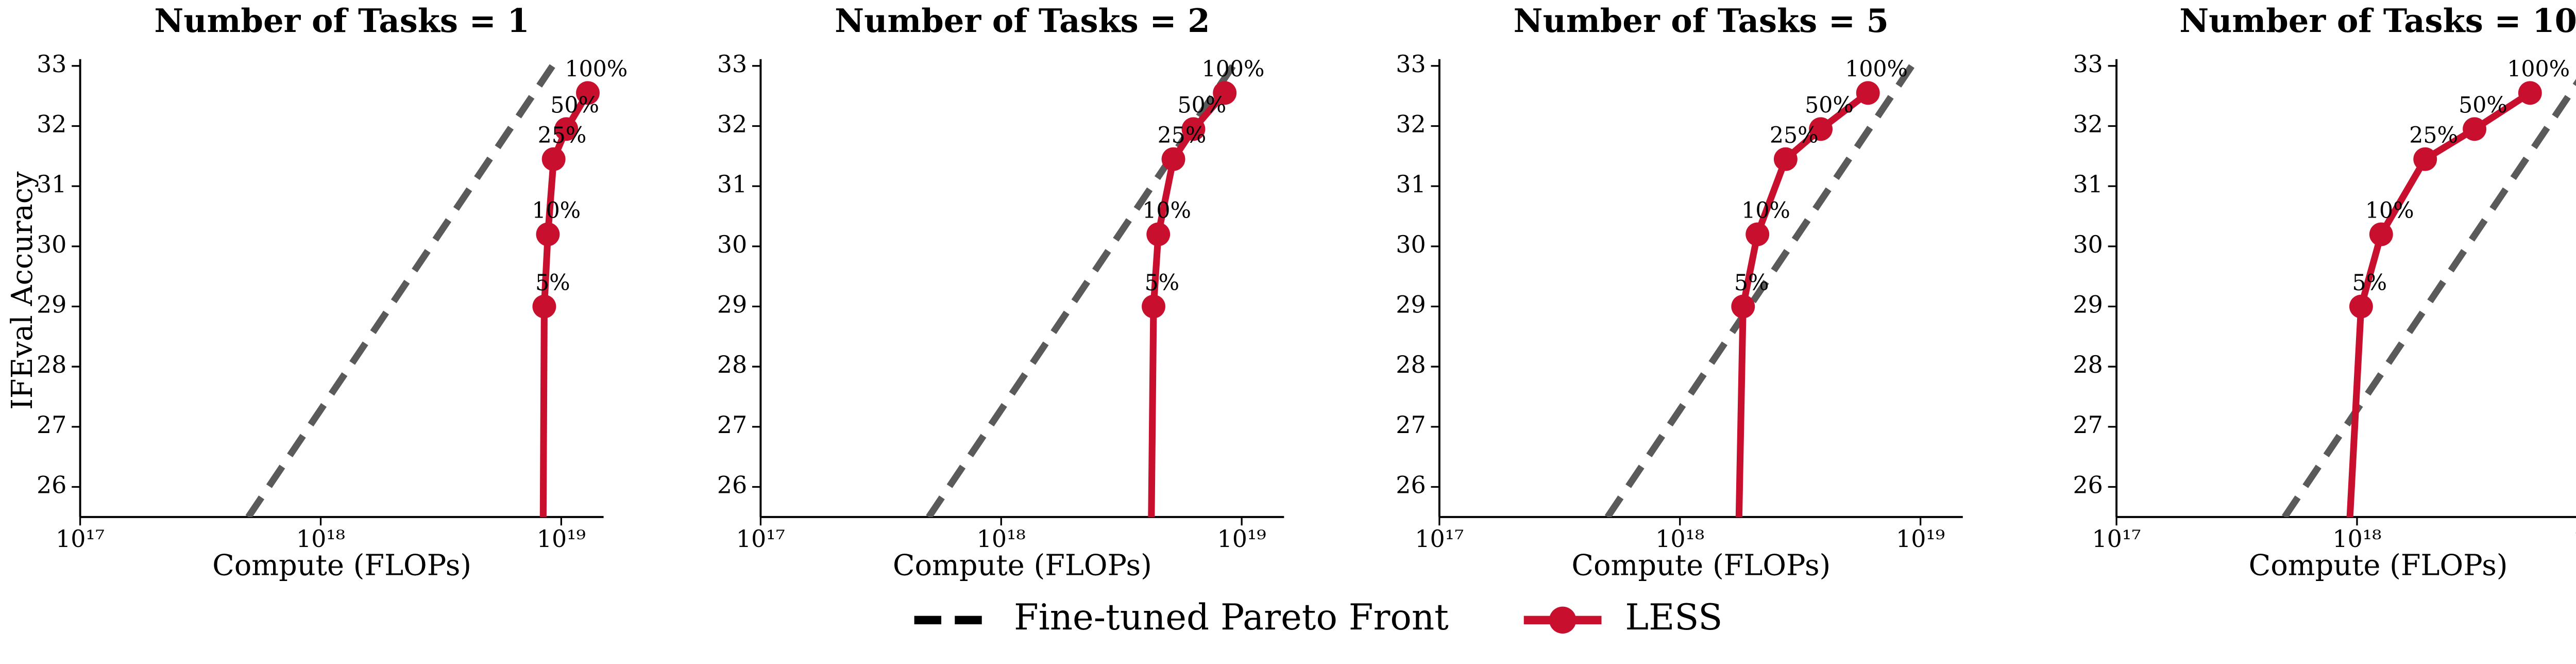 This screenshot has width=2576, height=664. I want to click on panel-title: Number of Tasks = 1, so click(341, 21).